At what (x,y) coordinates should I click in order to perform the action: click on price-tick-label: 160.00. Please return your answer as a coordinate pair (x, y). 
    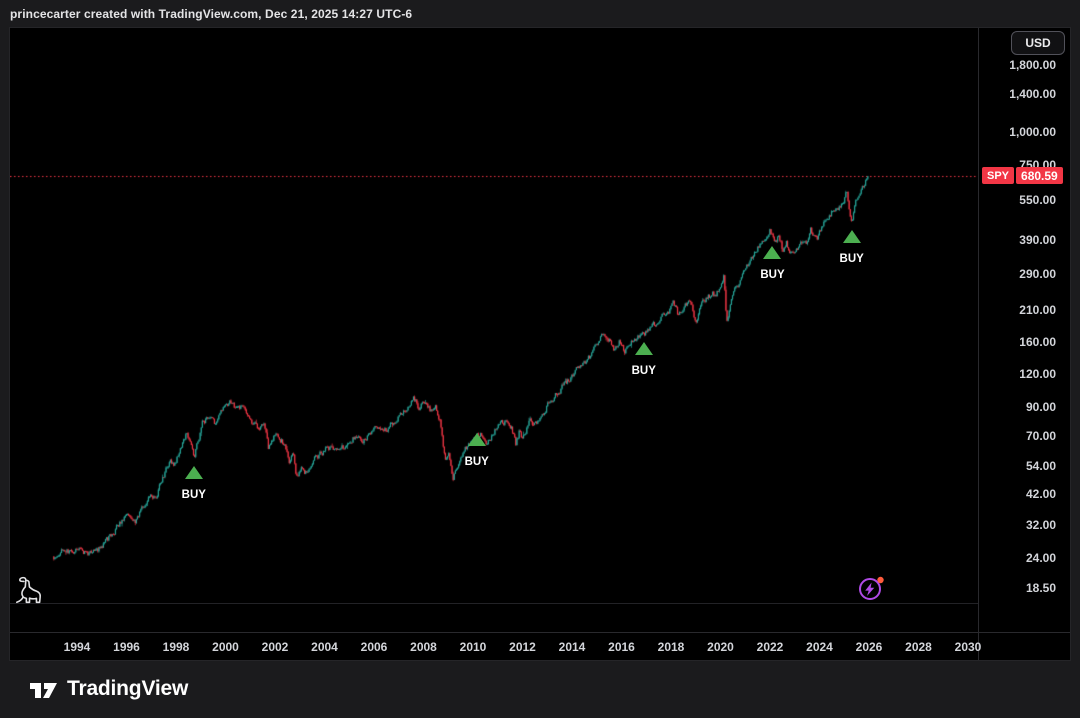
    Looking at the image, I should click on (1037, 341).